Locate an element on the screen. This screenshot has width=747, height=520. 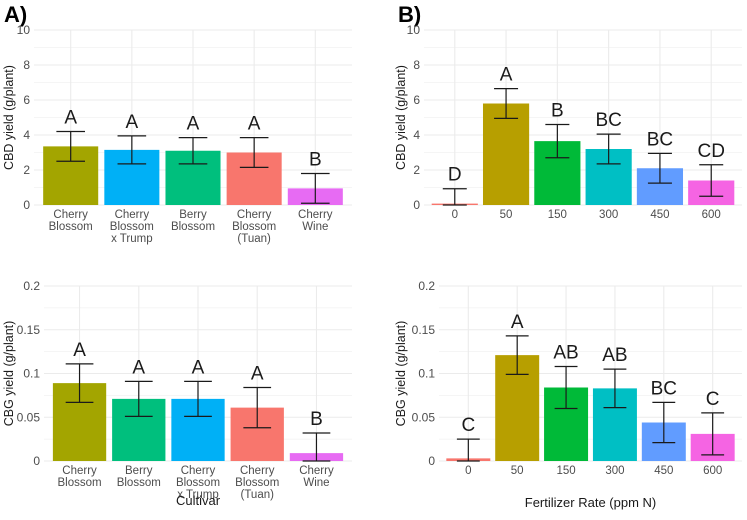
y-tick-label: 6 is located at coordinates (26, 100).